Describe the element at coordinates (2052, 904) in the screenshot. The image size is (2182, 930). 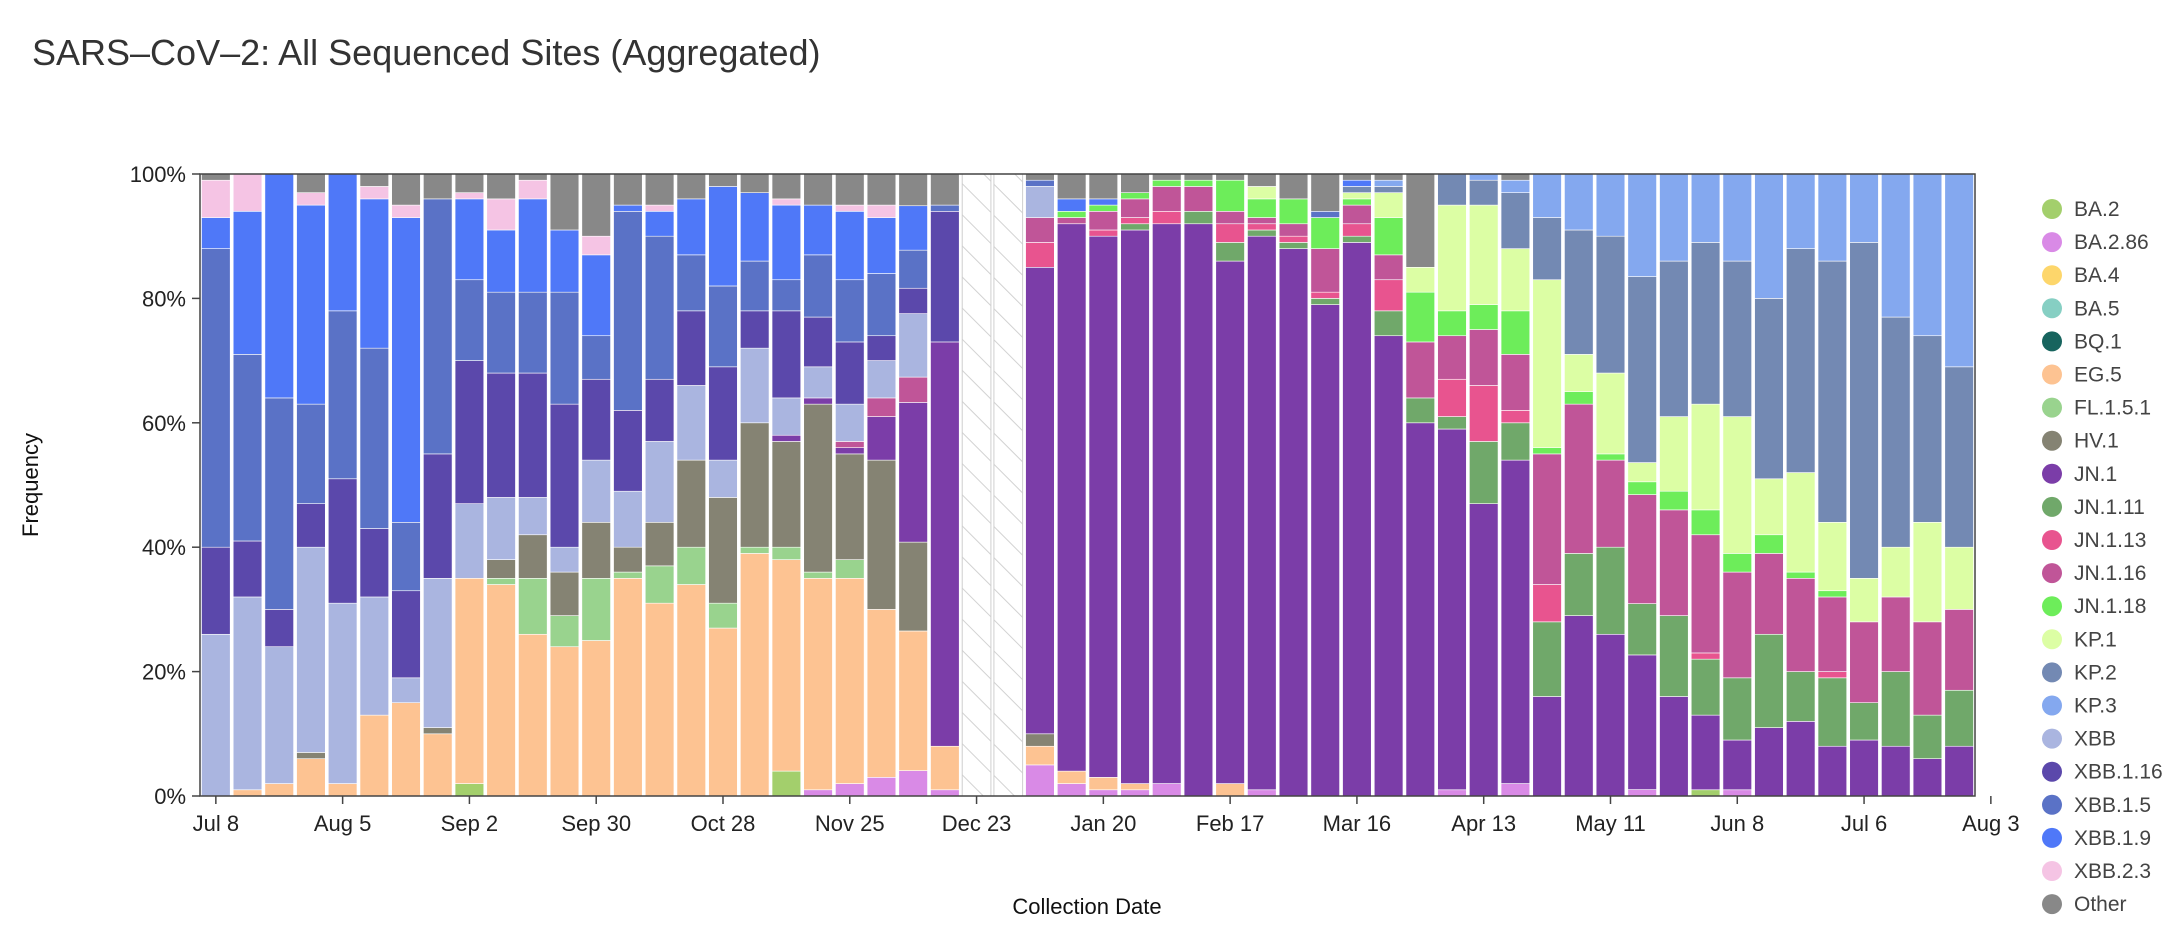
I see `legend-swatch-other` at that location.